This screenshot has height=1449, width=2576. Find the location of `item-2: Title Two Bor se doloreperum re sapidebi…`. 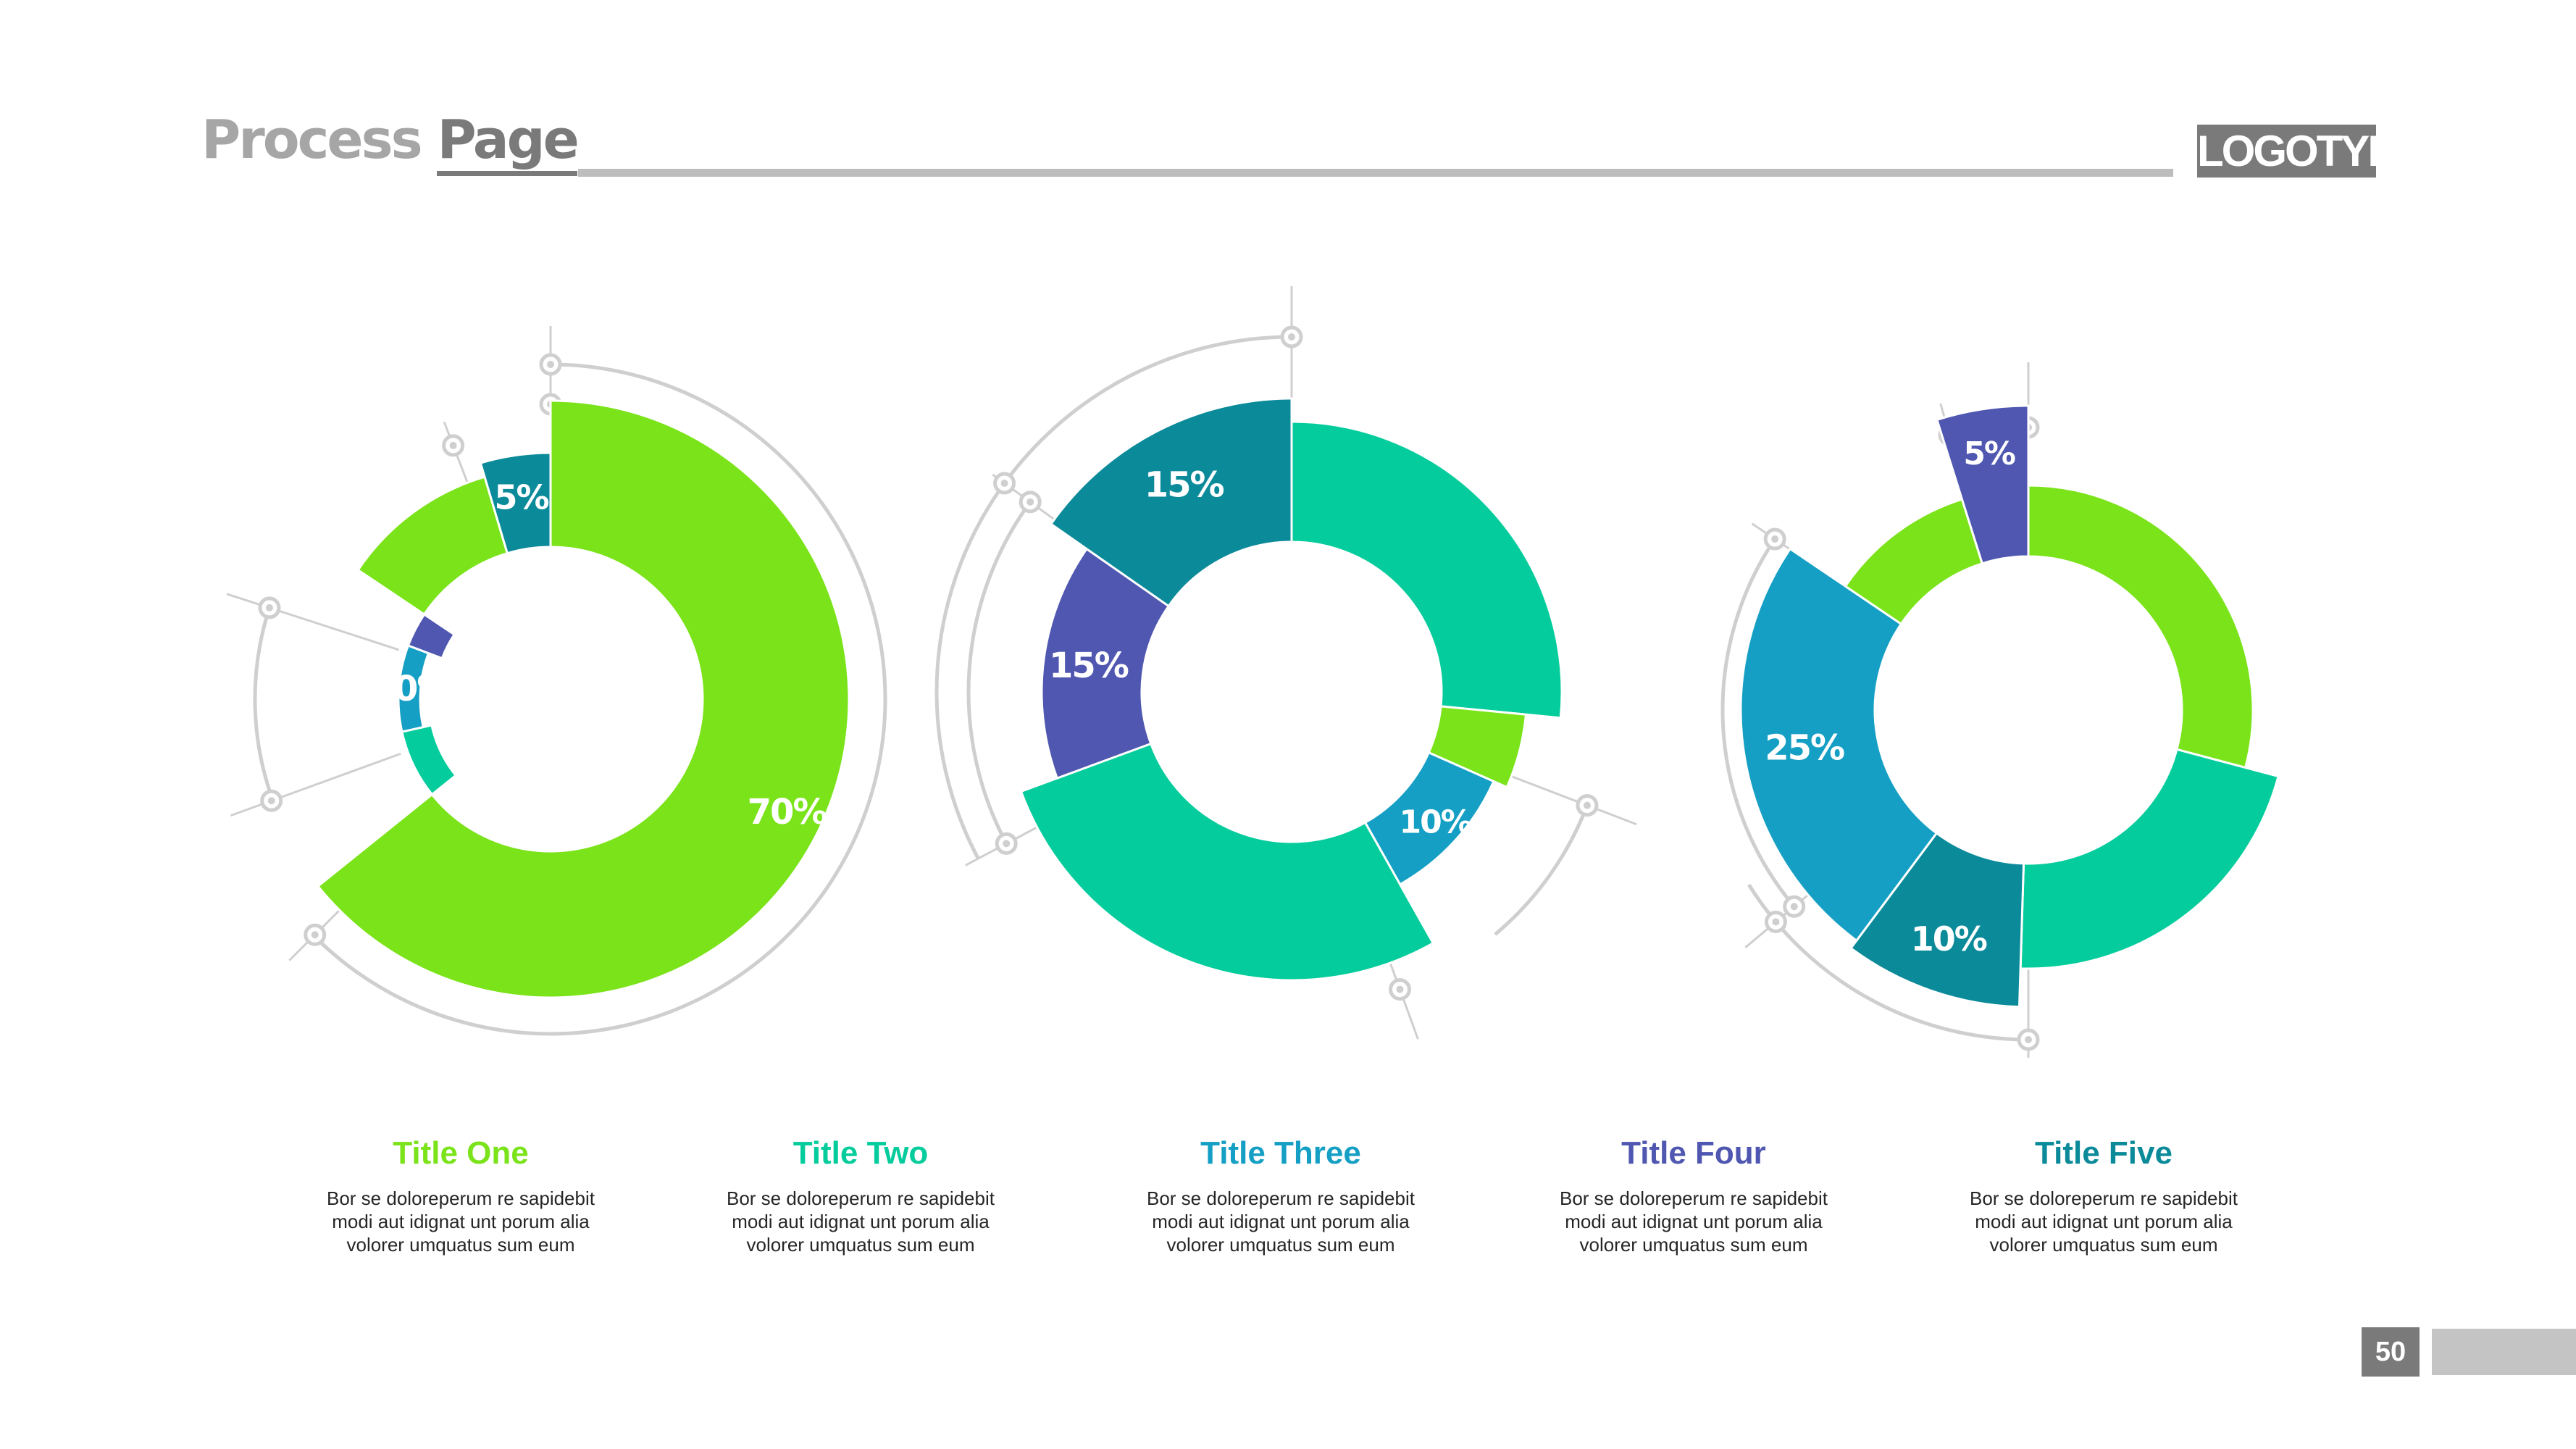

item-2: Title Two Bor se doloreperum re sapidebi… is located at coordinates (860, 1194).